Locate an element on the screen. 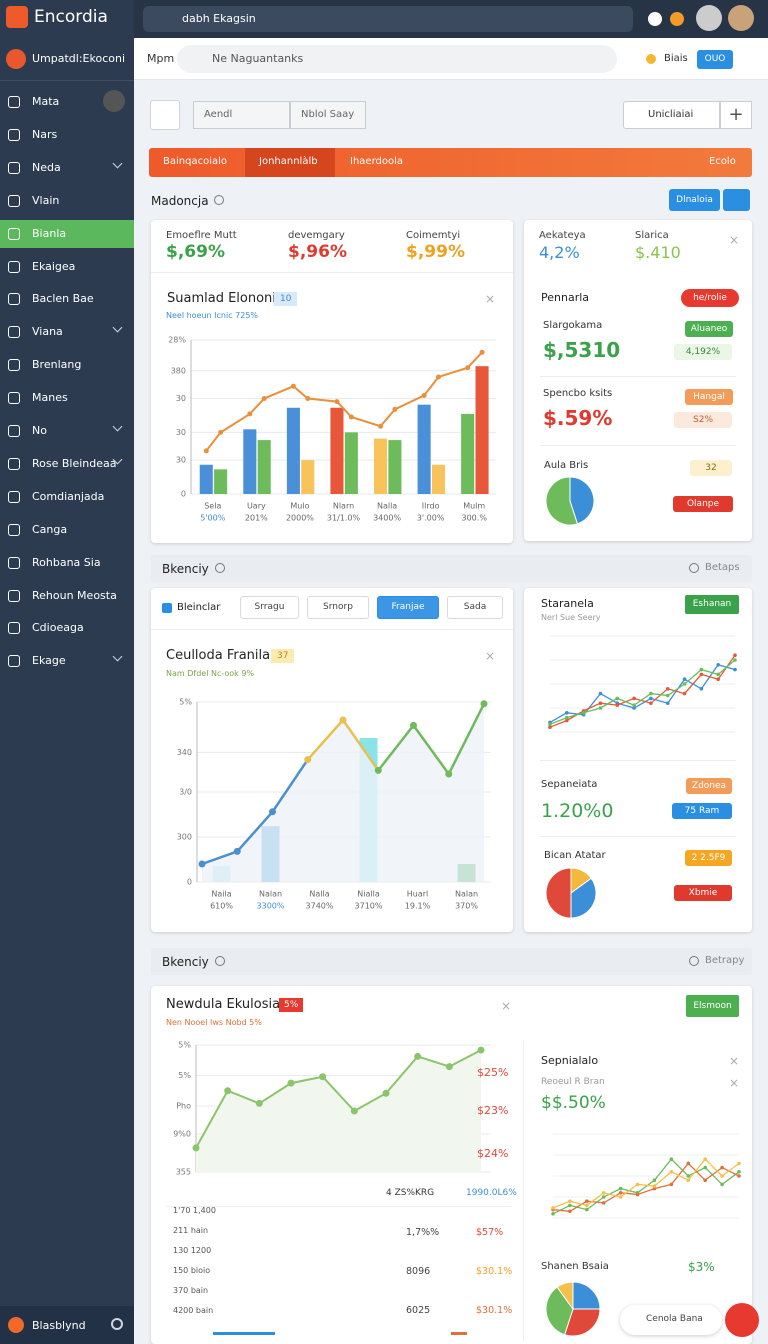 Image resolution: width=768 pixels, height=1344 pixels. section-button: Dlnaloia is located at coordinates (694, 200).